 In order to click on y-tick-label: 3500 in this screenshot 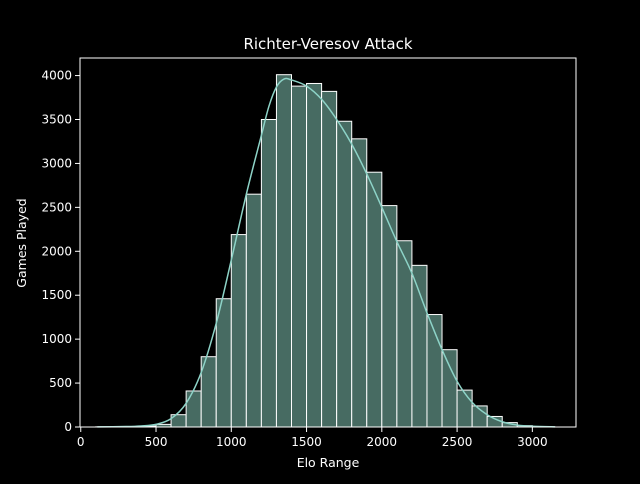, I will do `click(56, 120)`.